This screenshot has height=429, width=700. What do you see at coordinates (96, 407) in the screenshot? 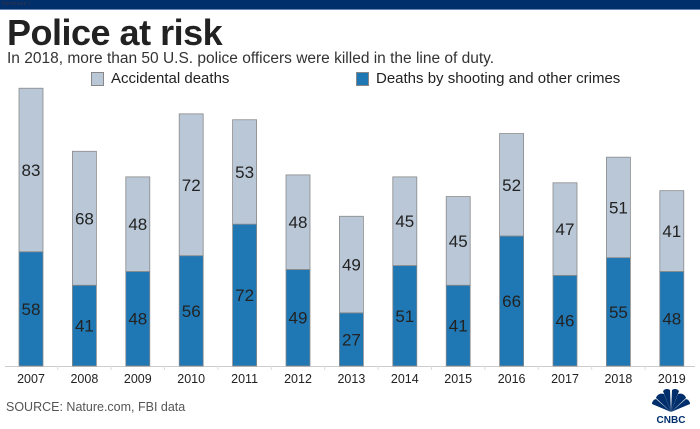
I see `source-note: SOURCE: Nature.com, FBI data` at bounding box center [96, 407].